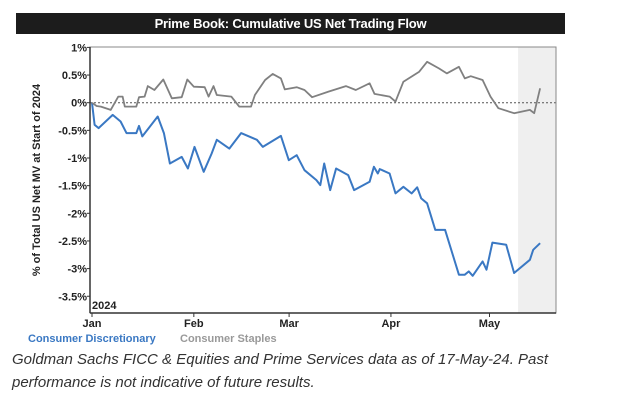  Describe the element at coordinates (490, 324) in the screenshot. I see `x-tick-label: May` at that location.